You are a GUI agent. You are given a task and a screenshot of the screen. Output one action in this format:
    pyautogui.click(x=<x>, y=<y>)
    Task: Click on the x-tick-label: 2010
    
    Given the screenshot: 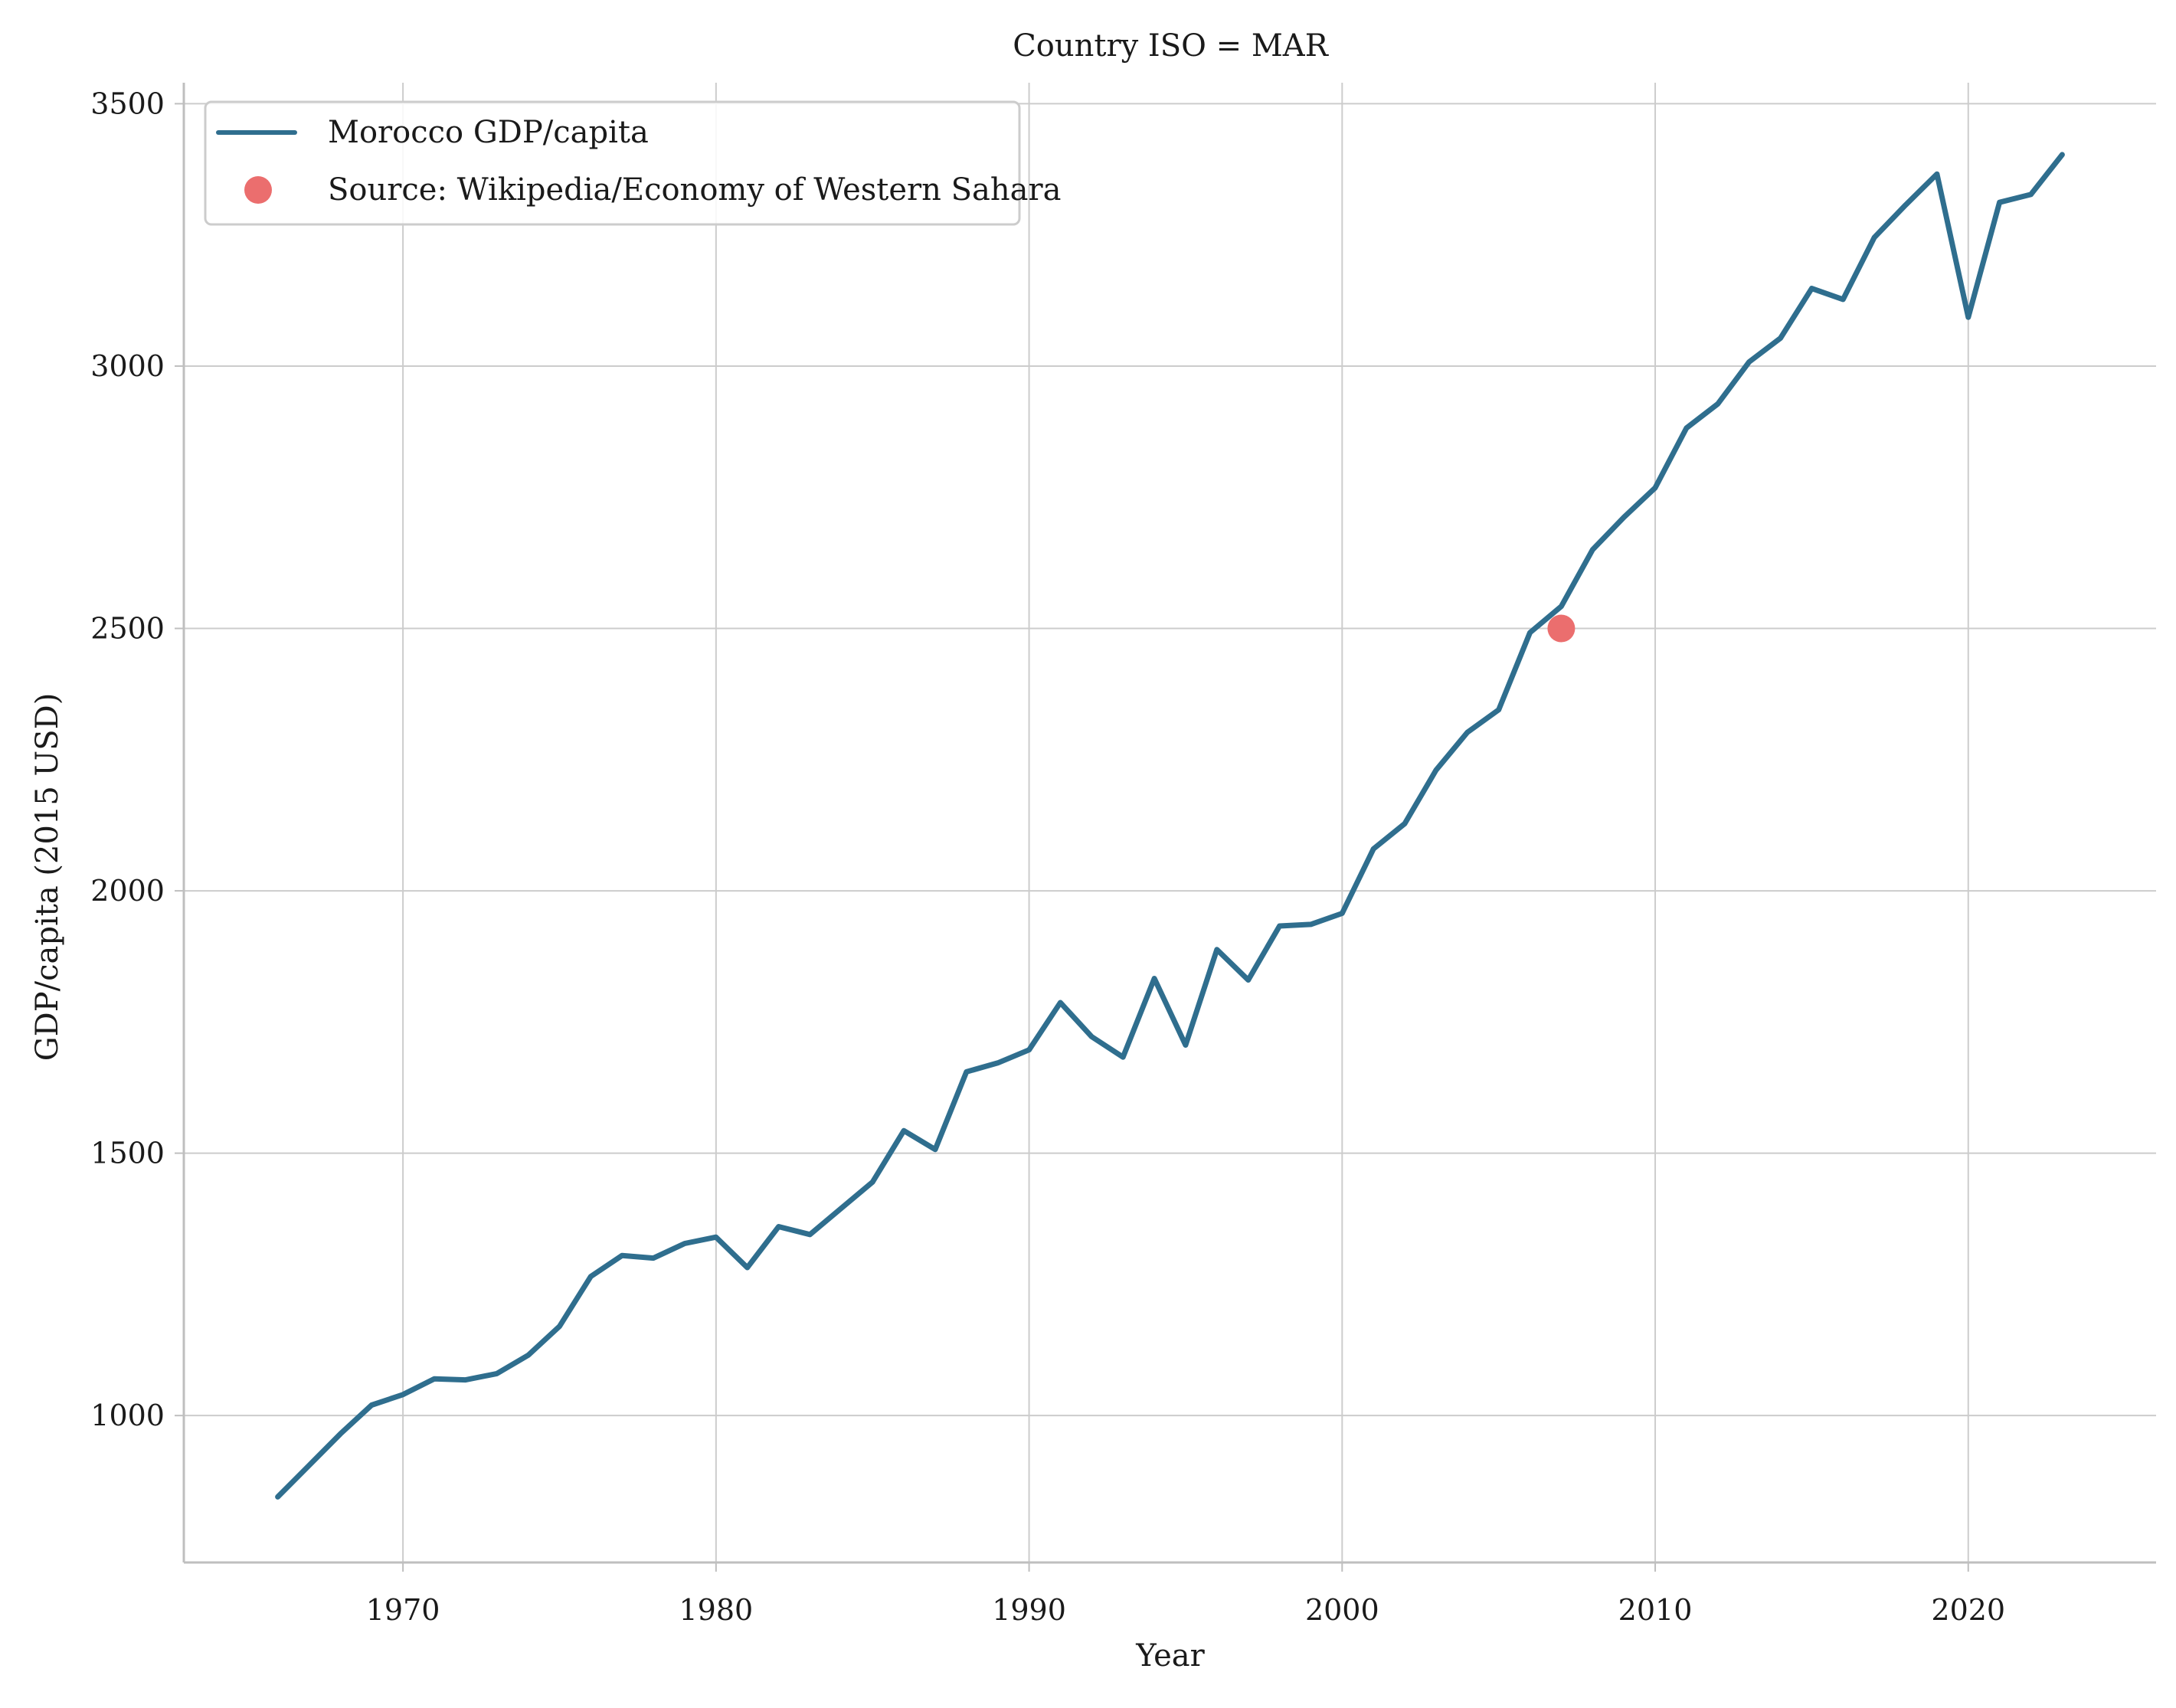 What is the action you would take?
    pyautogui.click(x=1655, y=1610)
    